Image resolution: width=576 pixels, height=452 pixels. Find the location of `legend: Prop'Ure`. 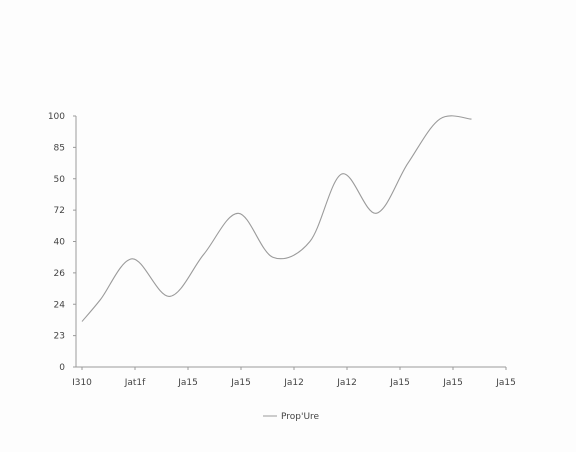

legend: Prop'Ure is located at coordinates (291, 417).